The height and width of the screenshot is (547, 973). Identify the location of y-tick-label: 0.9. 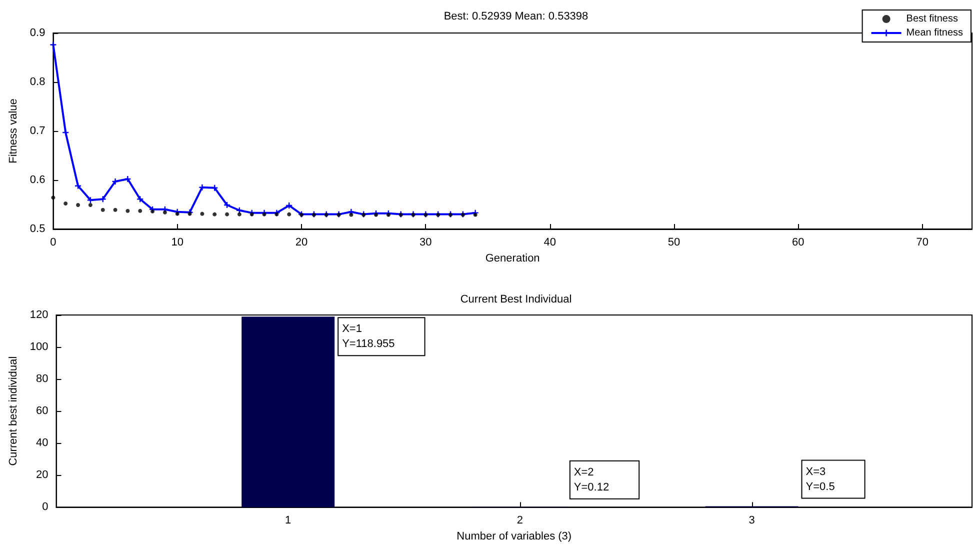
(38, 33).